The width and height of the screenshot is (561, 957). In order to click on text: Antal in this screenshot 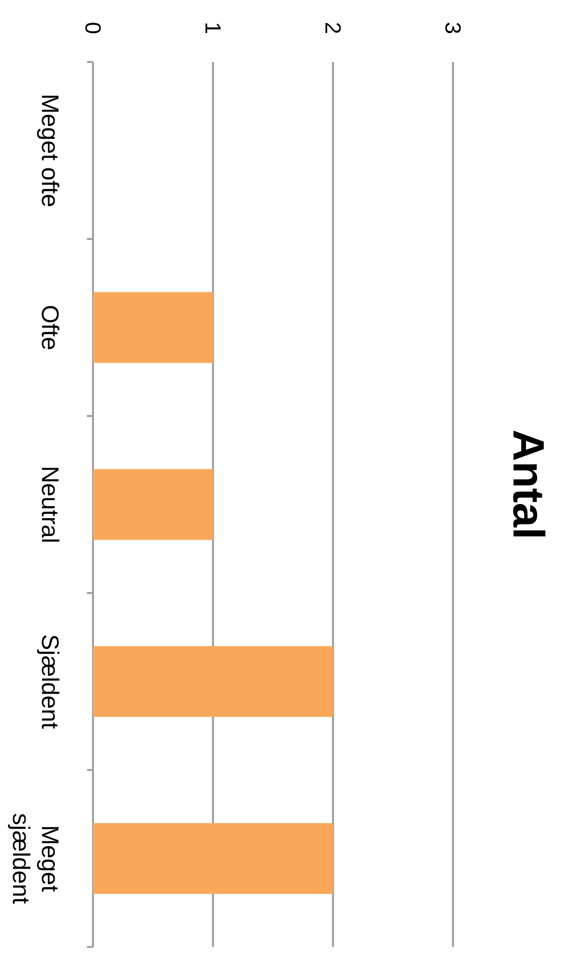, I will do `click(528, 485)`.